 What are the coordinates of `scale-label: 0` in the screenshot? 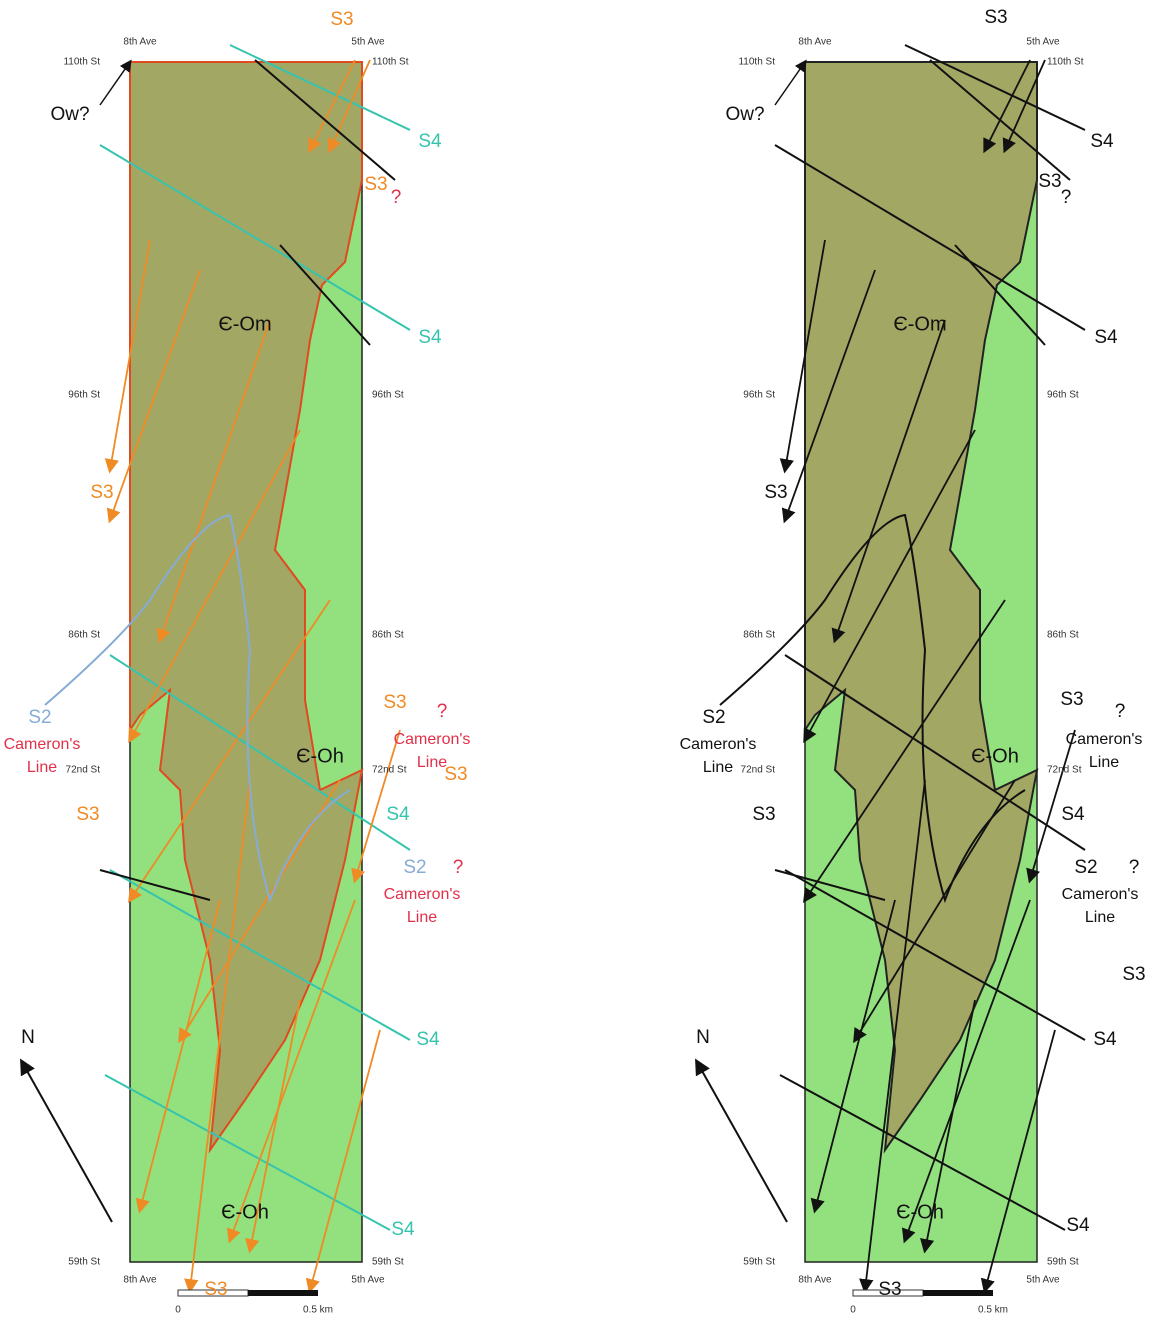 It's located at (178, 1310).